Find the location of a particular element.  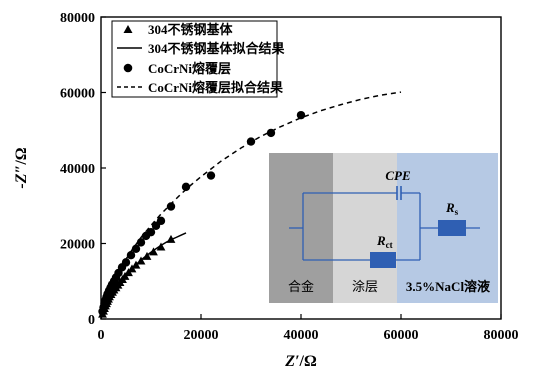

y-tick-label: 0 is located at coordinates (91, 320).